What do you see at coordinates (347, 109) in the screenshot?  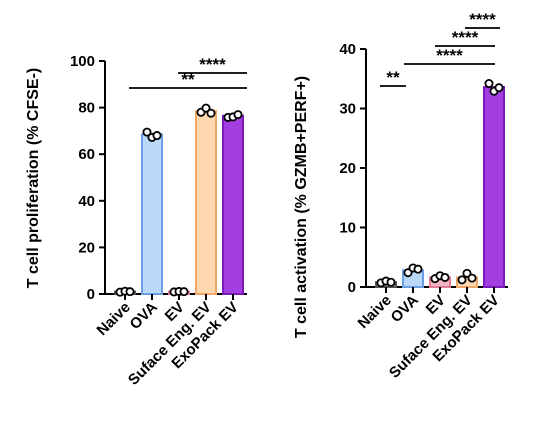 I see `y-tick-label: 30` at bounding box center [347, 109].